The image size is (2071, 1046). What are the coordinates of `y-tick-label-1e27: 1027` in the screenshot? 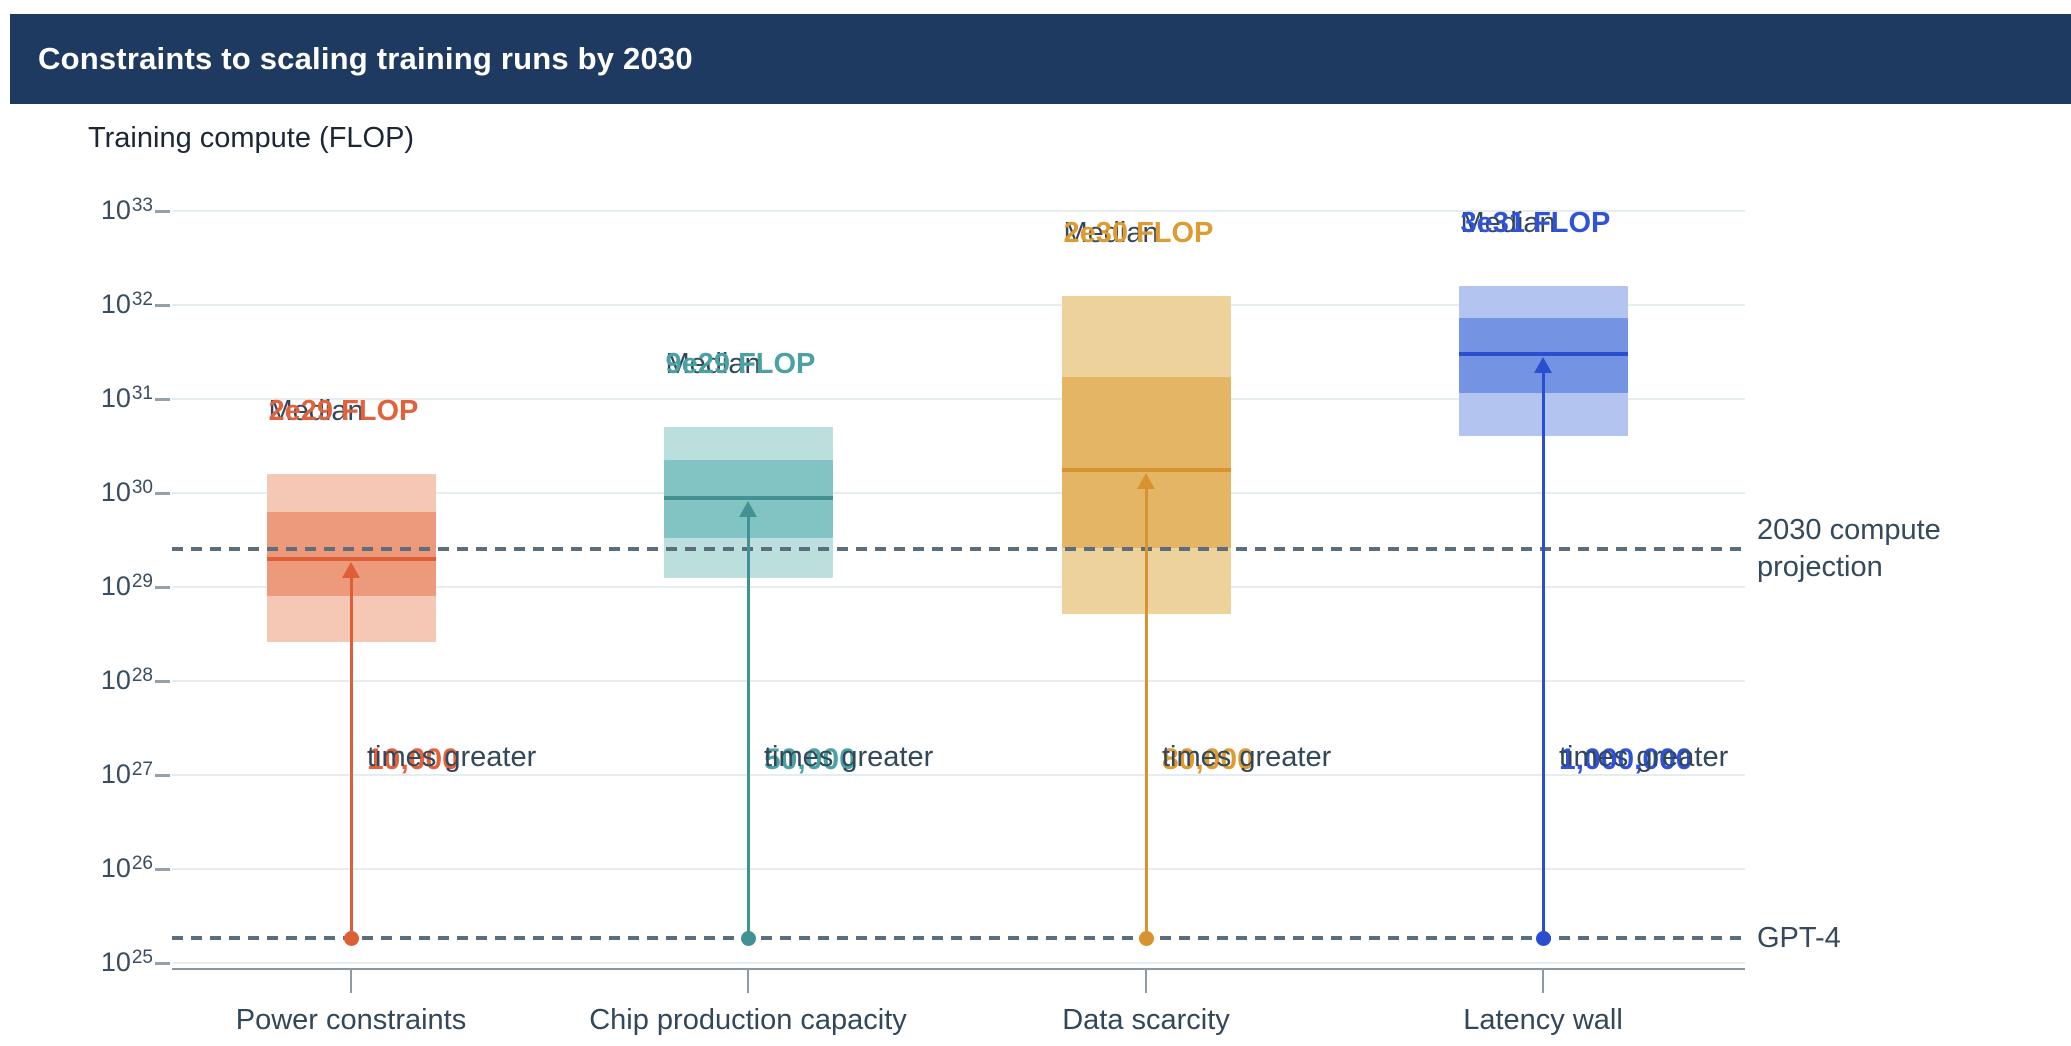 It's located at (126, 774).